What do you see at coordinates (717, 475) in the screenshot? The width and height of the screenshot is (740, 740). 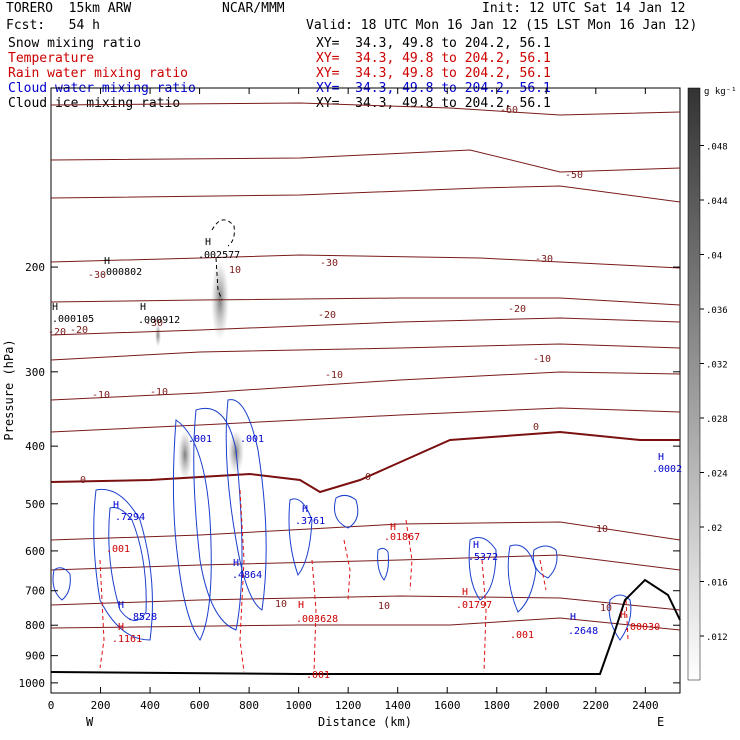 I see `colorbar-tick-label: .024` at bounding box center [717, 475].